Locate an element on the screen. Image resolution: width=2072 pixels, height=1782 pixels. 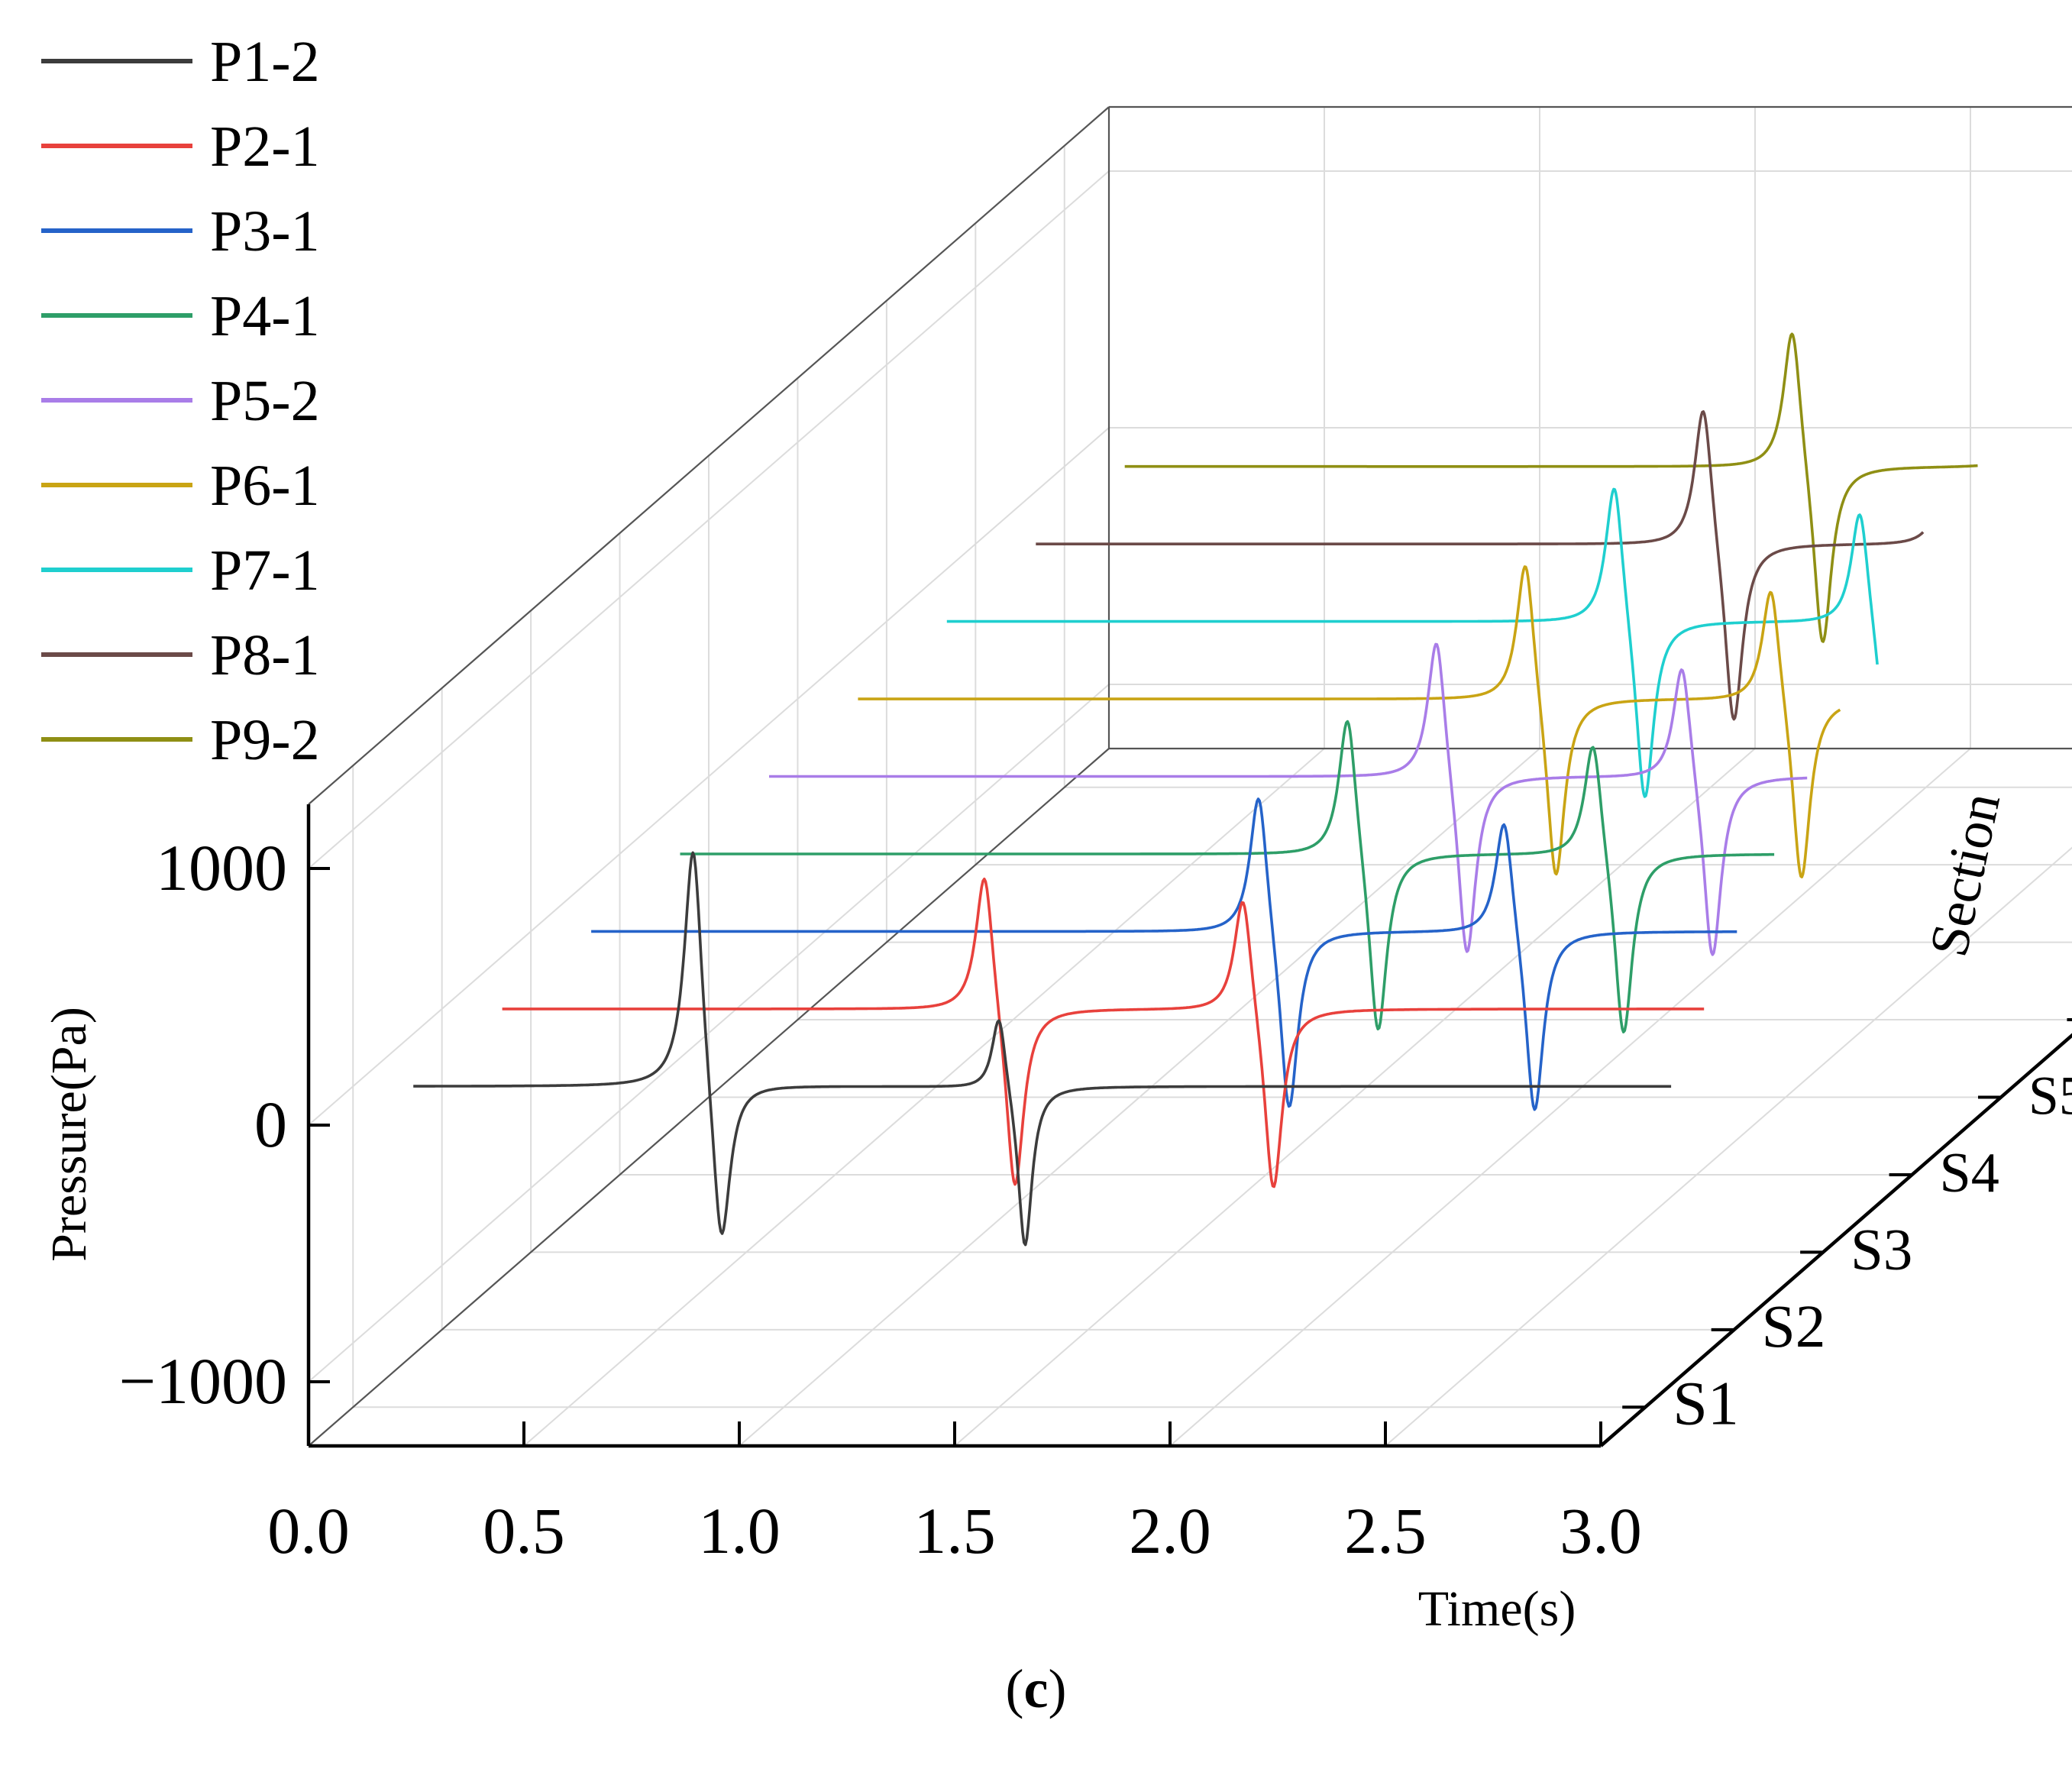
figure-label: (c) is located at coordinates (1036, 1689).